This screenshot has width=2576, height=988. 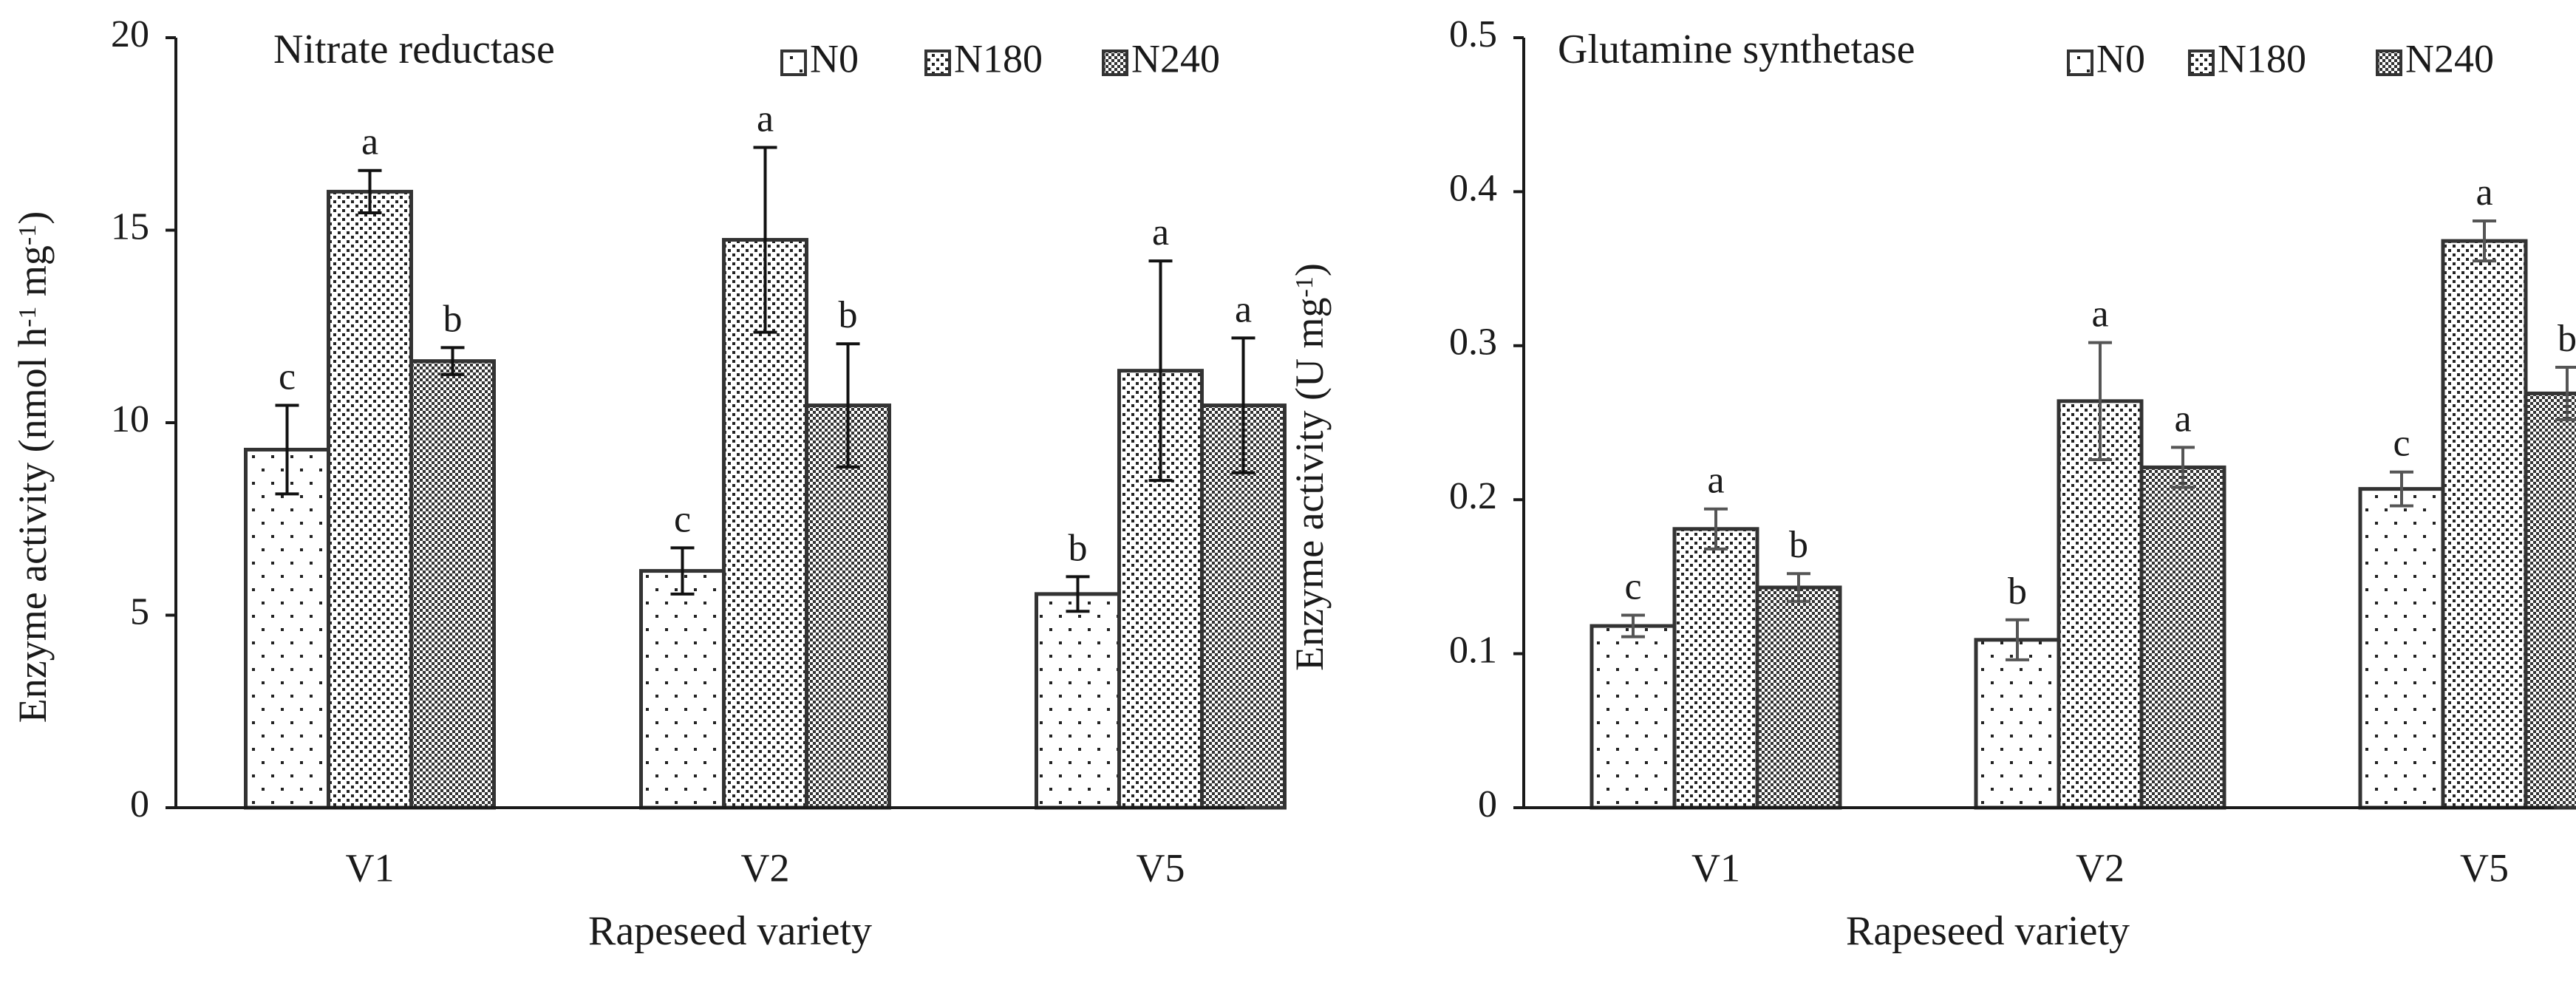 What do you see at coordinates (1473, 651) in the screenshot?
I see `y-tick-label: 0.1` at bounding box center [1473, 651].